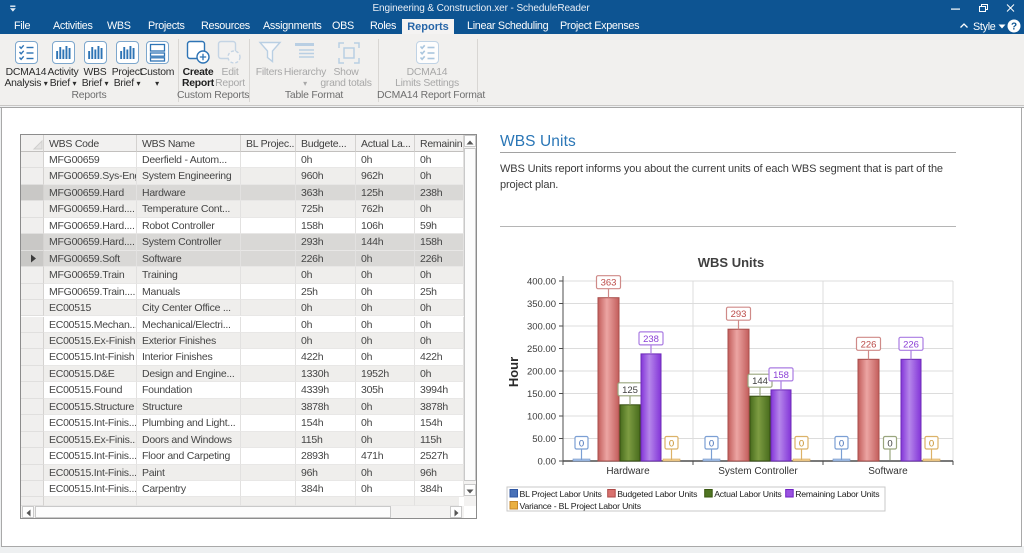  What do you see at coordinates (781, 375) in the screenshot?
I see `svg-text: 158` at bounding box center [781, 375].